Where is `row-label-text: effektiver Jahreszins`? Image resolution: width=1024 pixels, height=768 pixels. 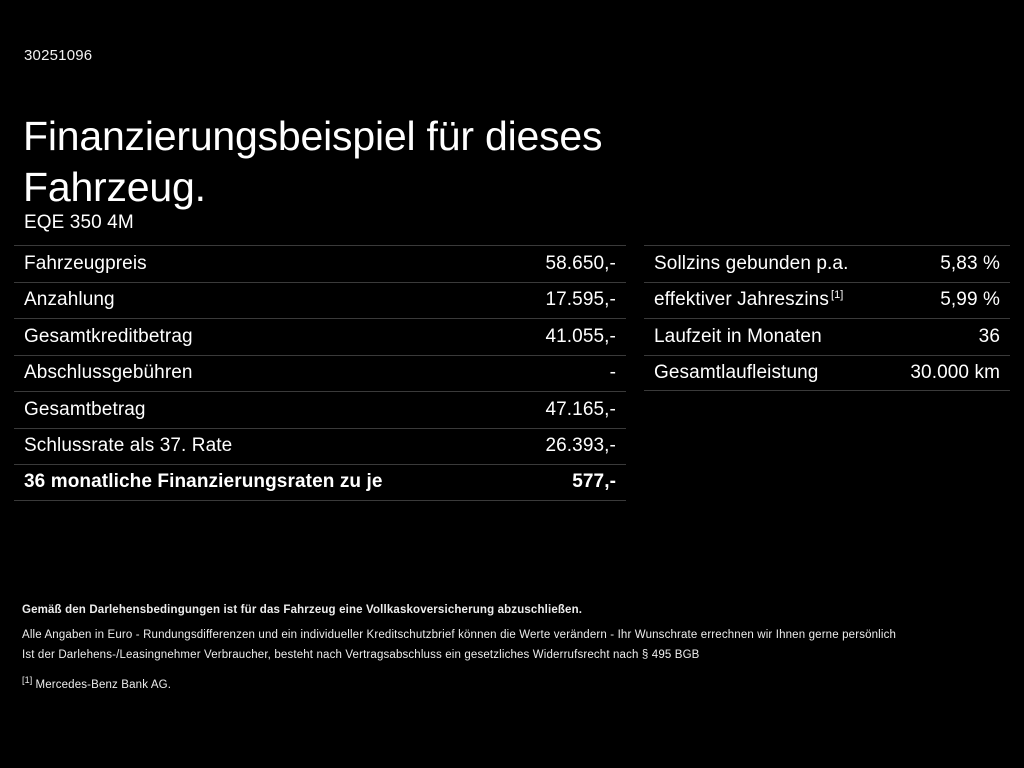
row-label-text: effektiver Jahreszins is located at coordinates (741, 300).